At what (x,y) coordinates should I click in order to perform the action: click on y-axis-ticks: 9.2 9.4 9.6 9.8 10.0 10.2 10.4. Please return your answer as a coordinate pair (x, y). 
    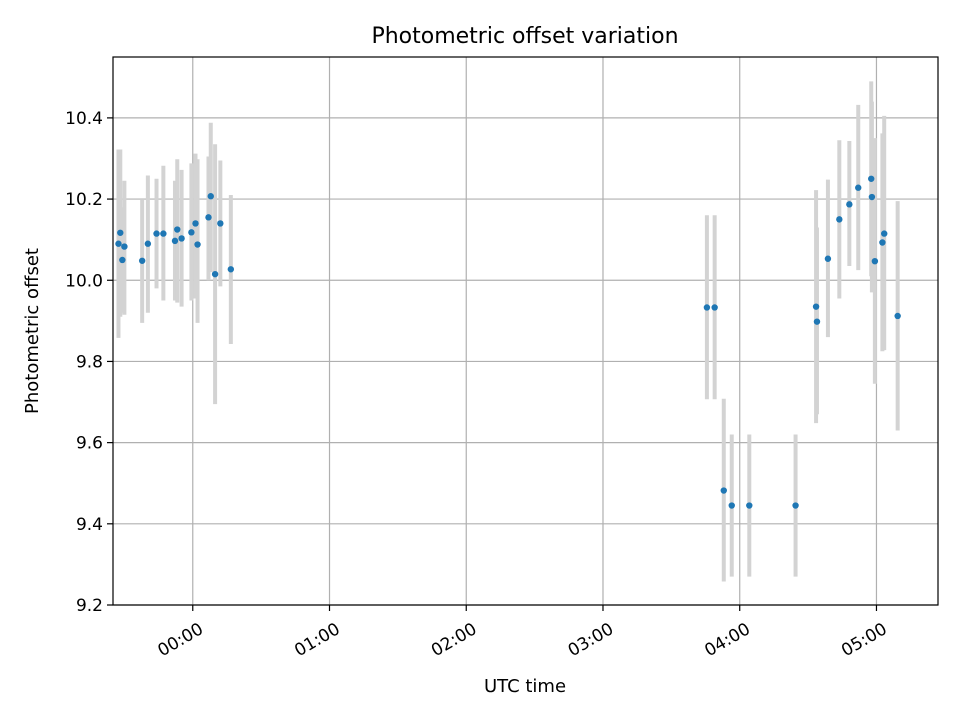
    Looking at the image, I should click on (89, 362).